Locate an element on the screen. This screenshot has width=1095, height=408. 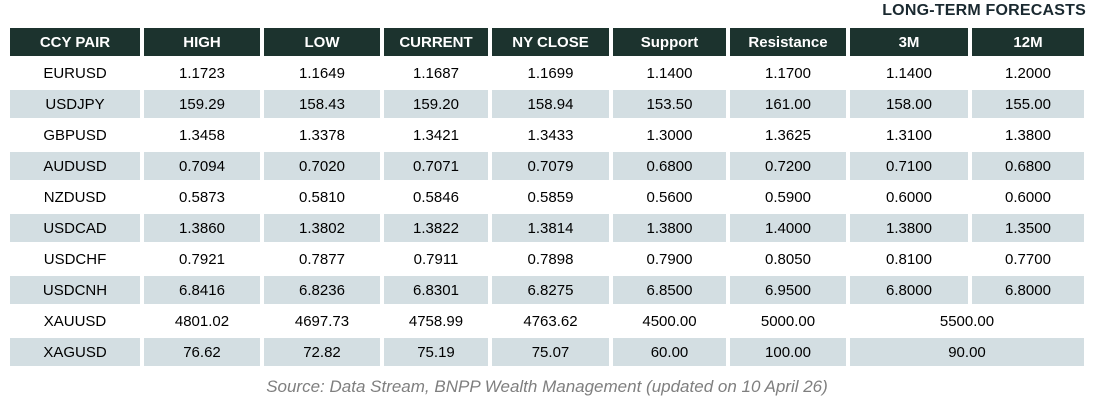
cell-ny-close: 0.7079 is located at coordinates (550, 166).